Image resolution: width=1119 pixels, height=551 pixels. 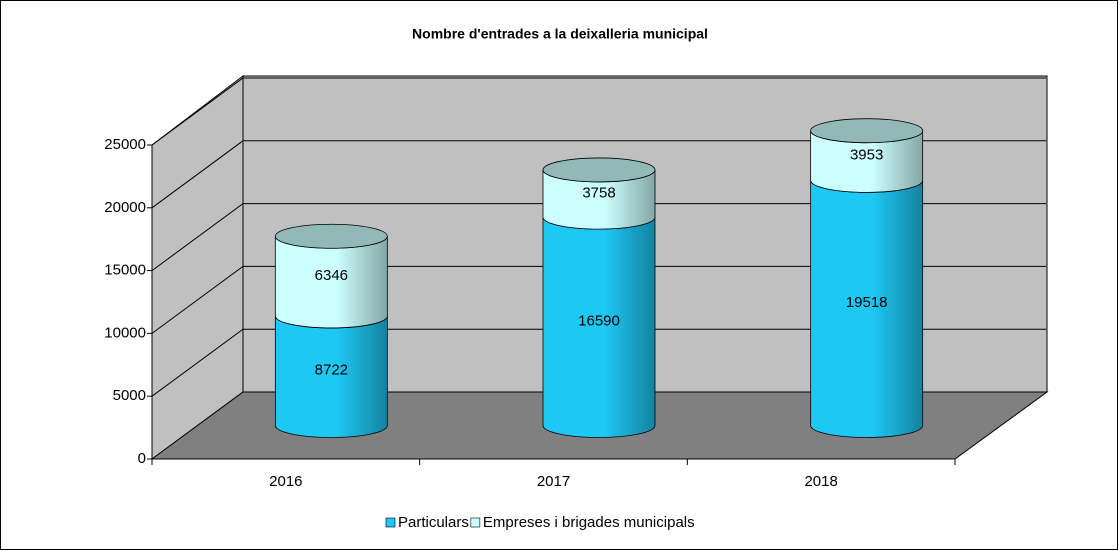 What do you see at coordinates (331, 370) in the screenshot?
I see `value-label: 8722` at bounding box center [331, 370].